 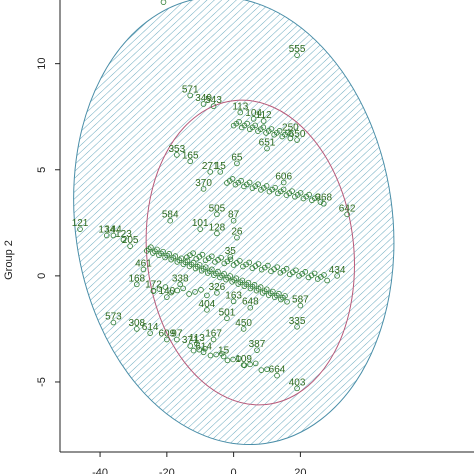 What do you see at coordinates (234, 215) in the screenshot?
I see `point-label: 87` at bounding box center [234, 215].